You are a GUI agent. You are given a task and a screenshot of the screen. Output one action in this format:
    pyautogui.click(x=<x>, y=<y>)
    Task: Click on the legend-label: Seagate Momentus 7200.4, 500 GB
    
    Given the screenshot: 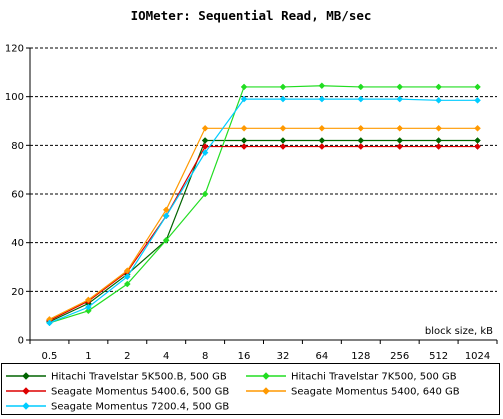 What is the action you would take?
    pyautogui.click(x=140, y=407)
    